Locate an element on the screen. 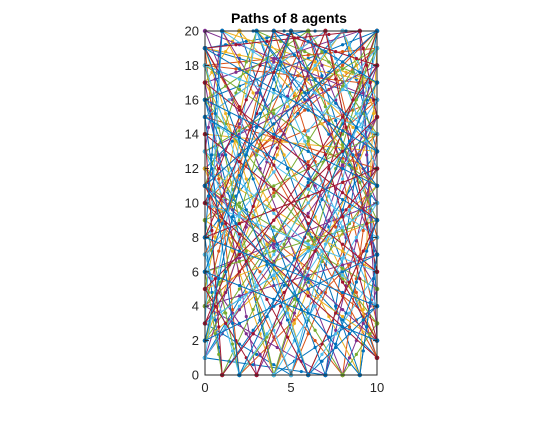 Image resolution: width=560 pixels, height=425 pixels. y-tick-label: 4 is located at coordinates (195, 306).